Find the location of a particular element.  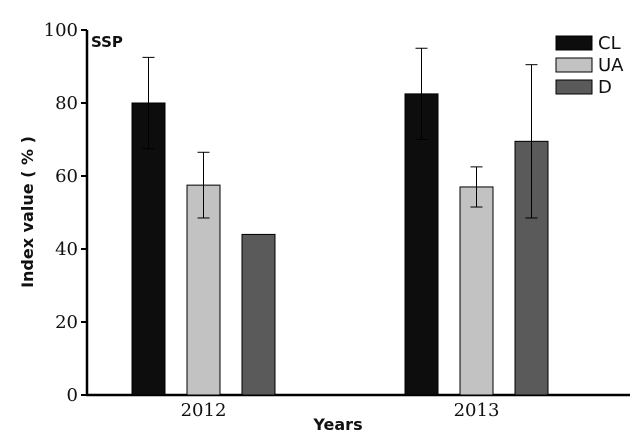

legend-label-ua: UA is located at coordinates (611, 65).